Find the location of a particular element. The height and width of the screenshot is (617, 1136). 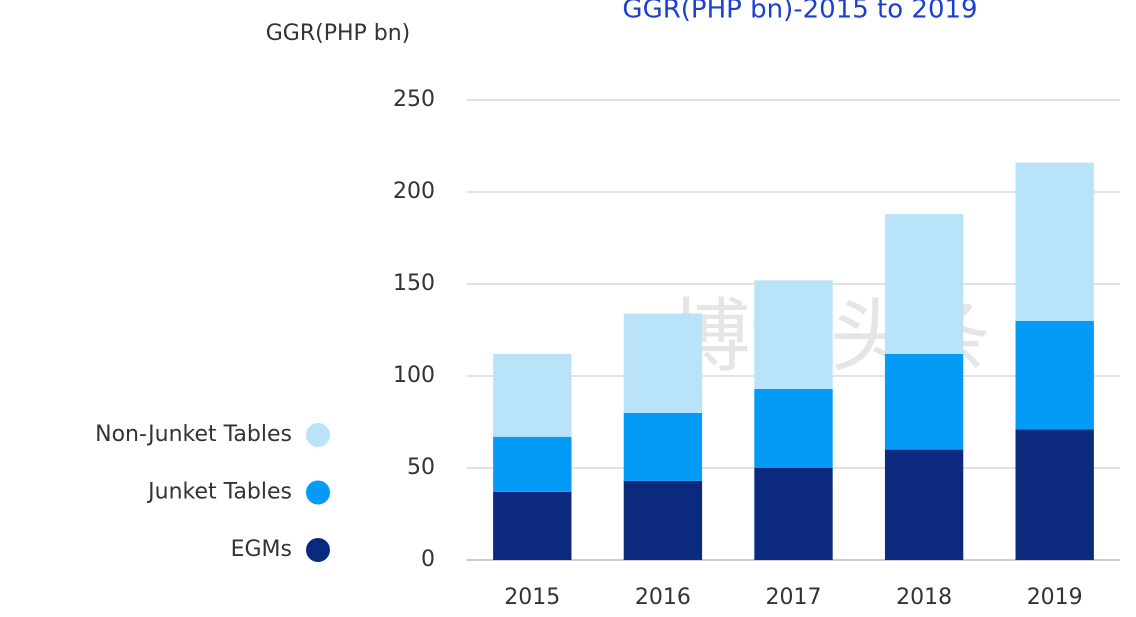

y-axis-label: GGR(PHP bn) is located at coordinates (338, 33).